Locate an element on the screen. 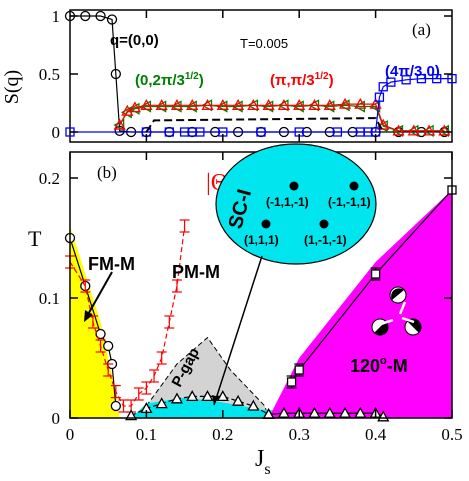 This screenshot has height=481, width=469. fm-m-pointer-arrow is located at coordinates (99, 295).